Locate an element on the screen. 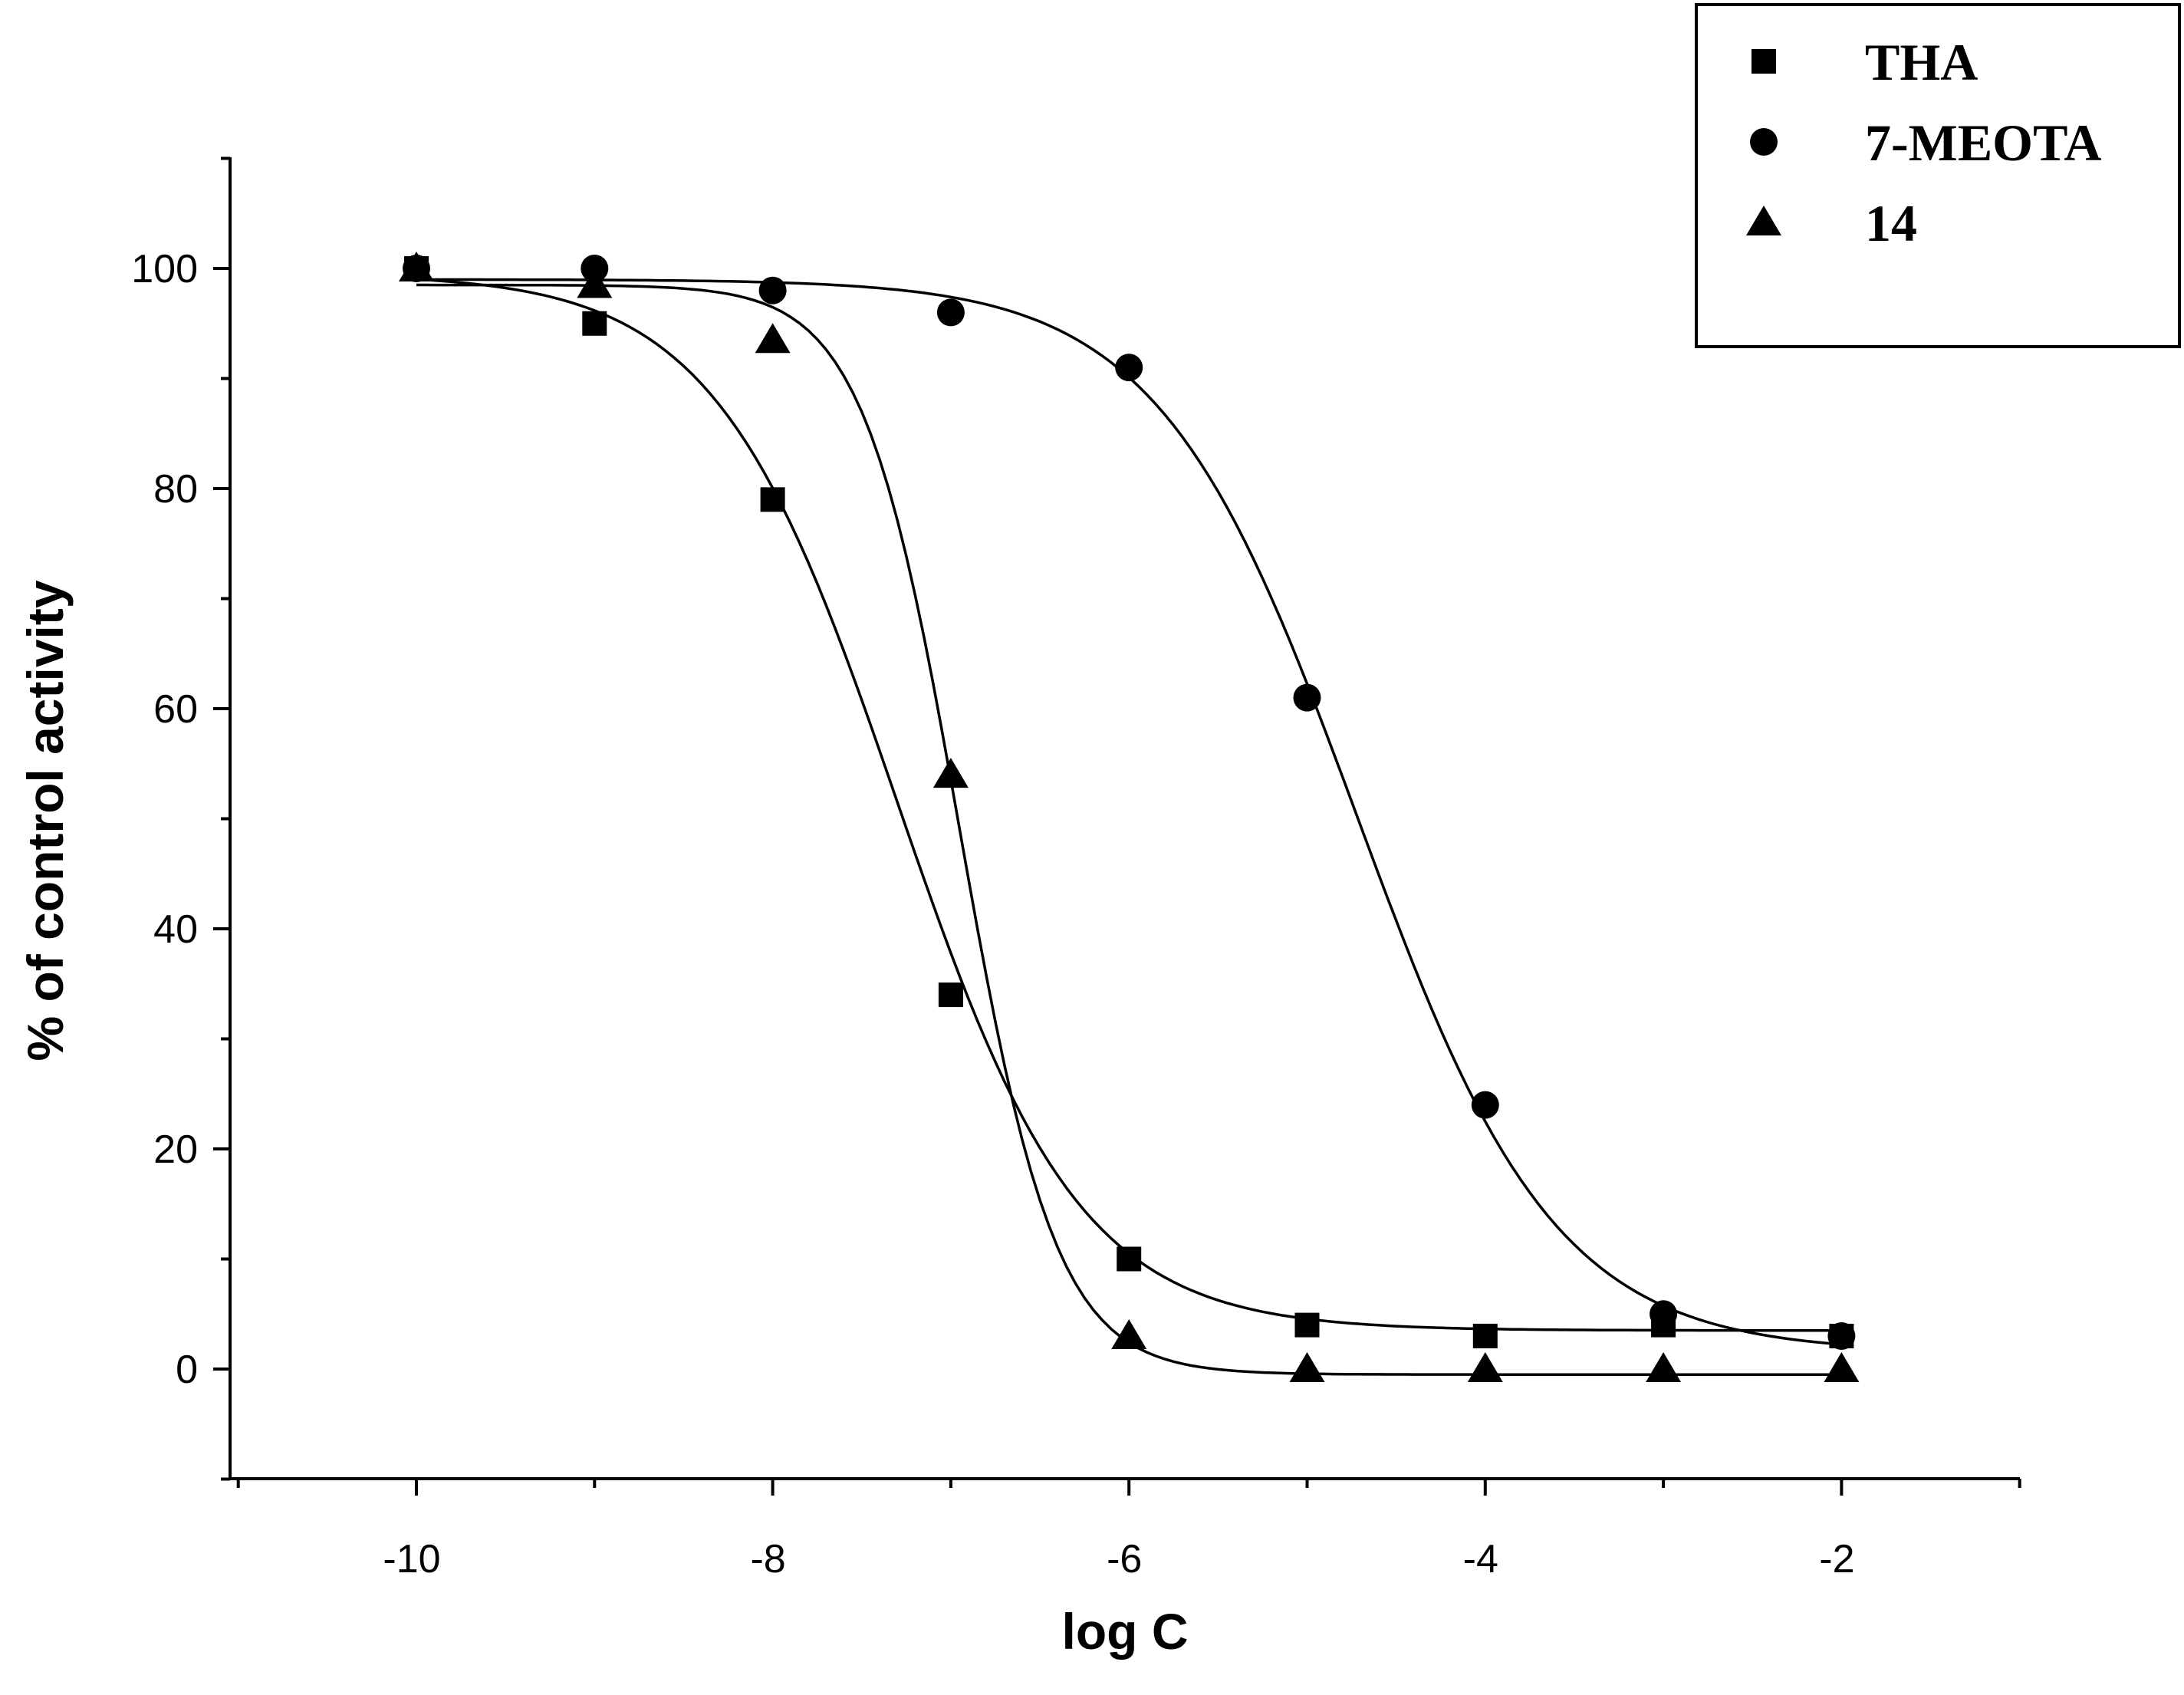 The width and height of the screenshot is (2184, 1695). y-tick-label: 80 is located at coordinates (175, 490).